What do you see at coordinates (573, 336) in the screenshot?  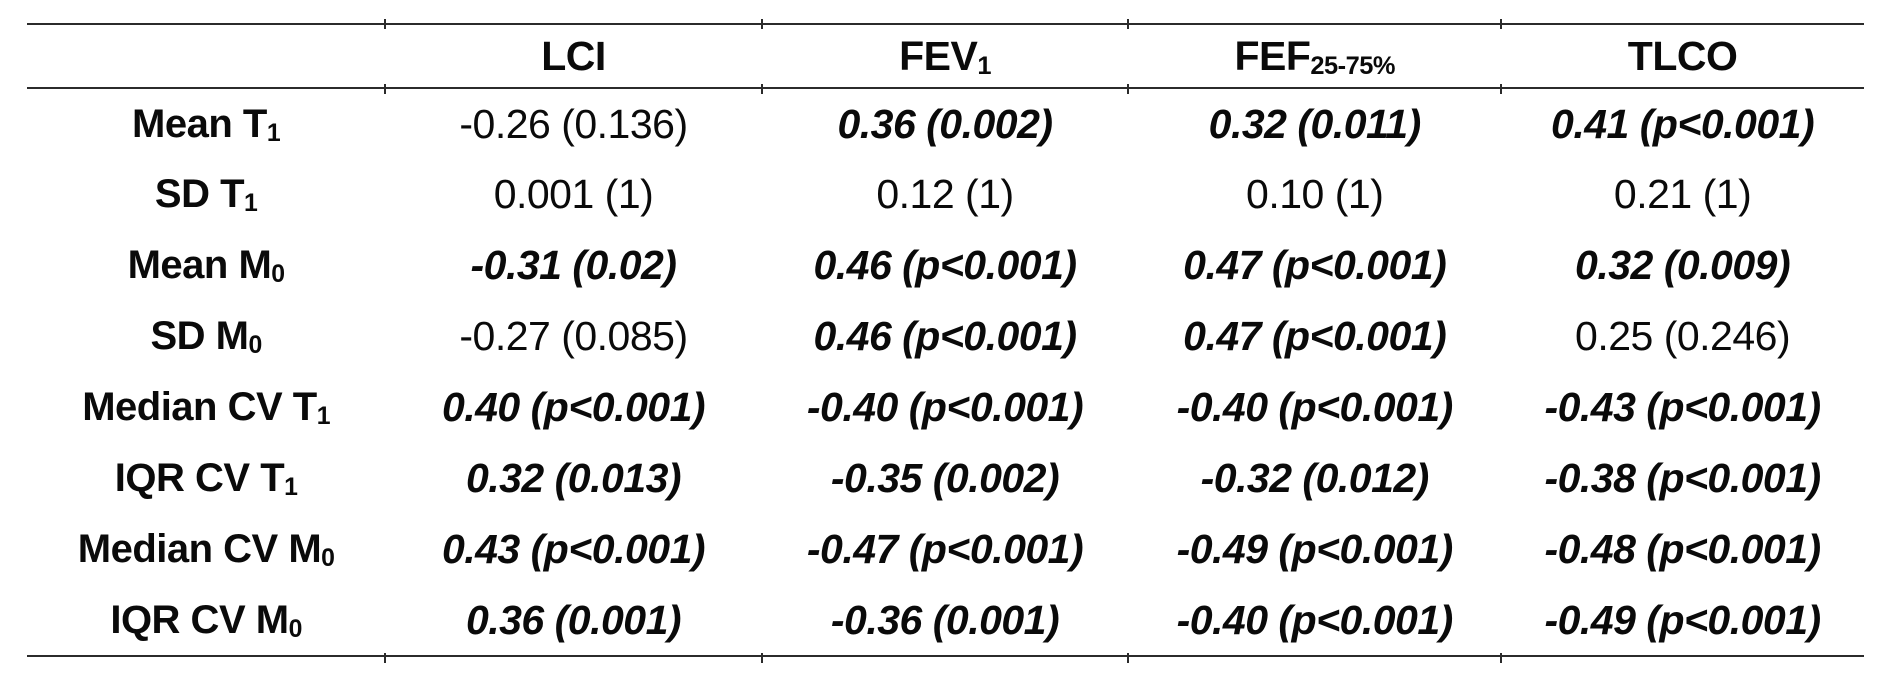 I see `value-cell: -0.27 (0.085)` at bounding box center [573, 336].